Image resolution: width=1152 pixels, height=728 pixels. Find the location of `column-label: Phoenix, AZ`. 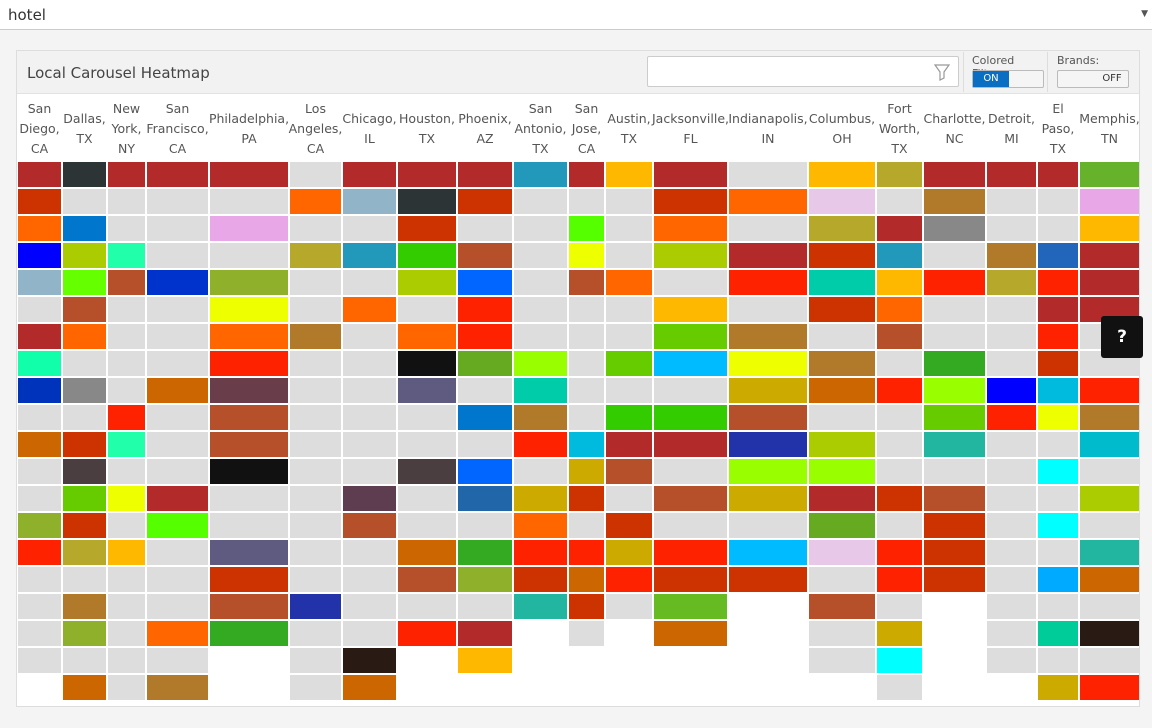

column-label: Phoenix, AZ is located at coordinates (485, 128).